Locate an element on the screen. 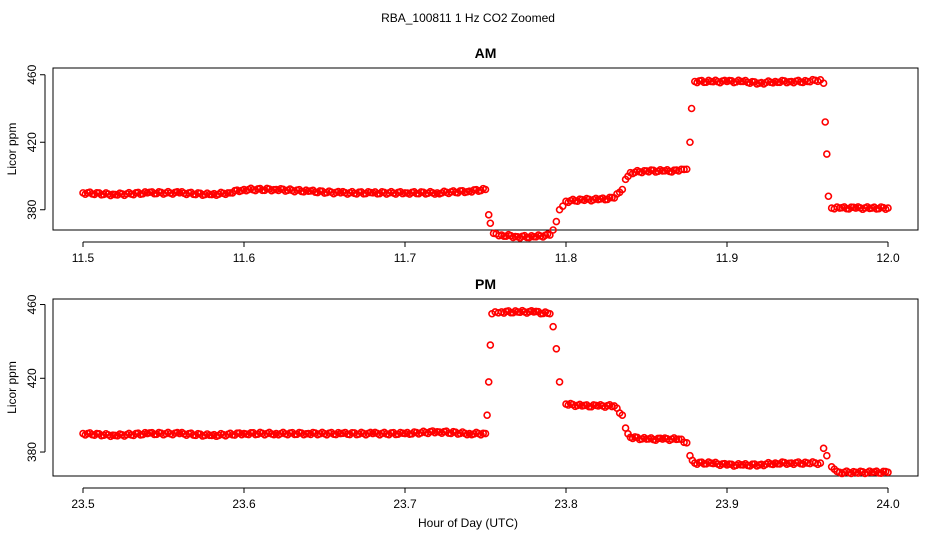  panel-title: PM is located at coordinates (485, 284).